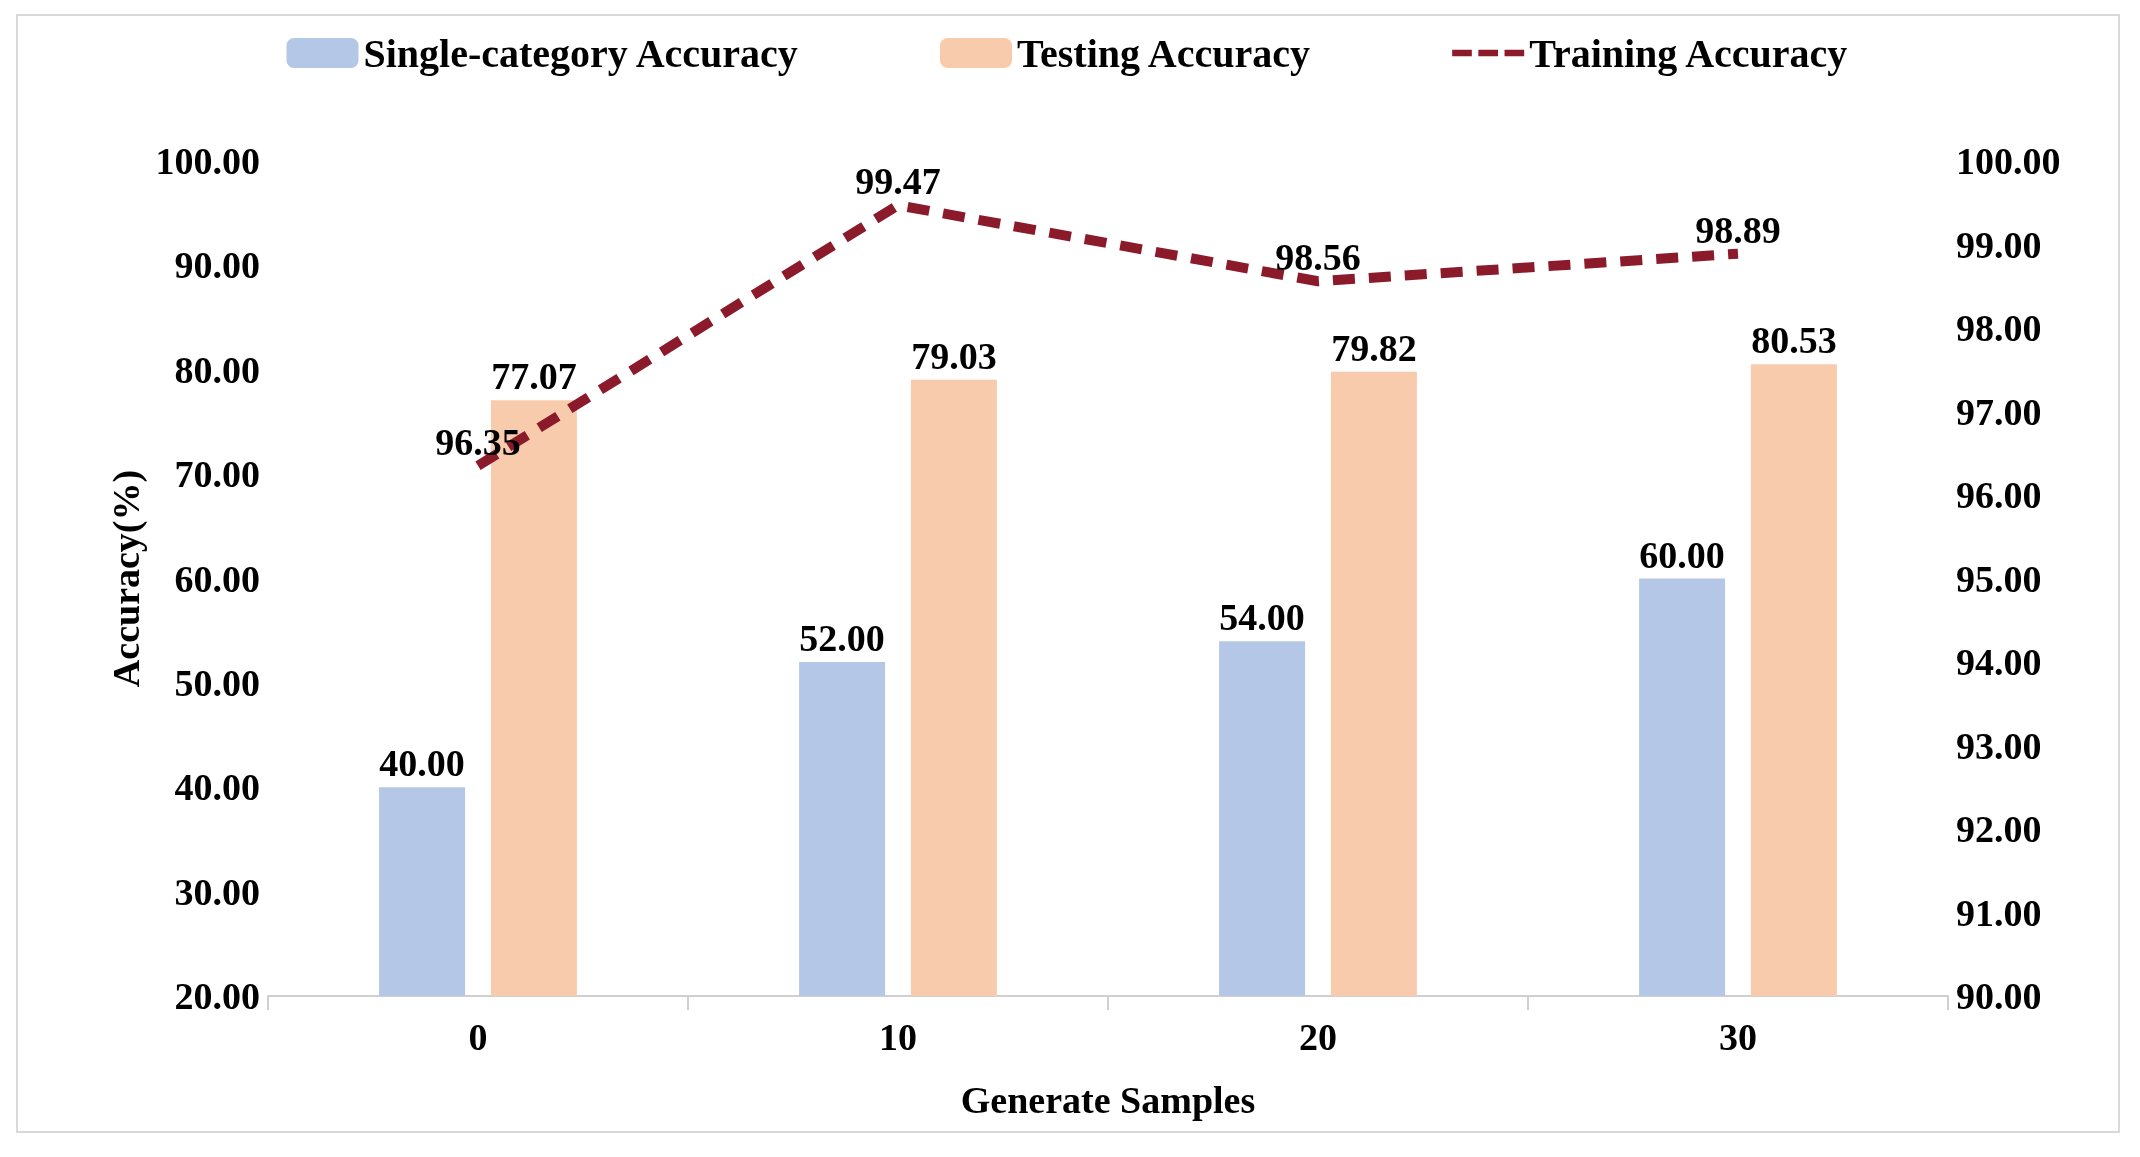 Image resolution: width=2140 pixels, height=1157 pixels. I want to click on y-tick-label: 80.00, so click(217, 369).